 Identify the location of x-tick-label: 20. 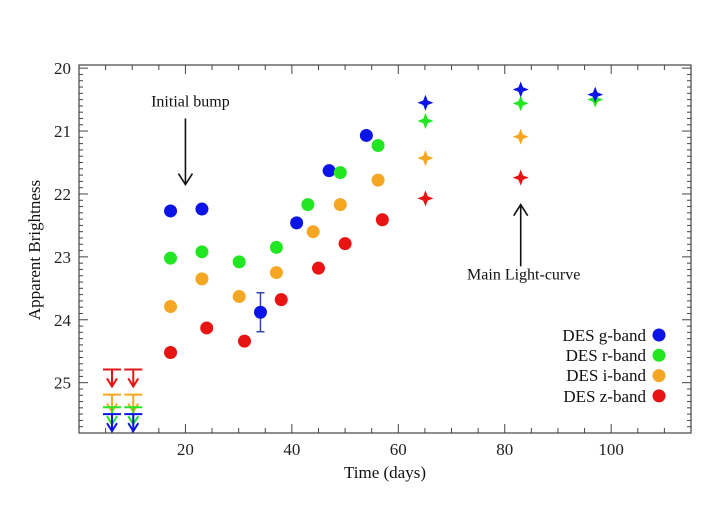
(185, 449).